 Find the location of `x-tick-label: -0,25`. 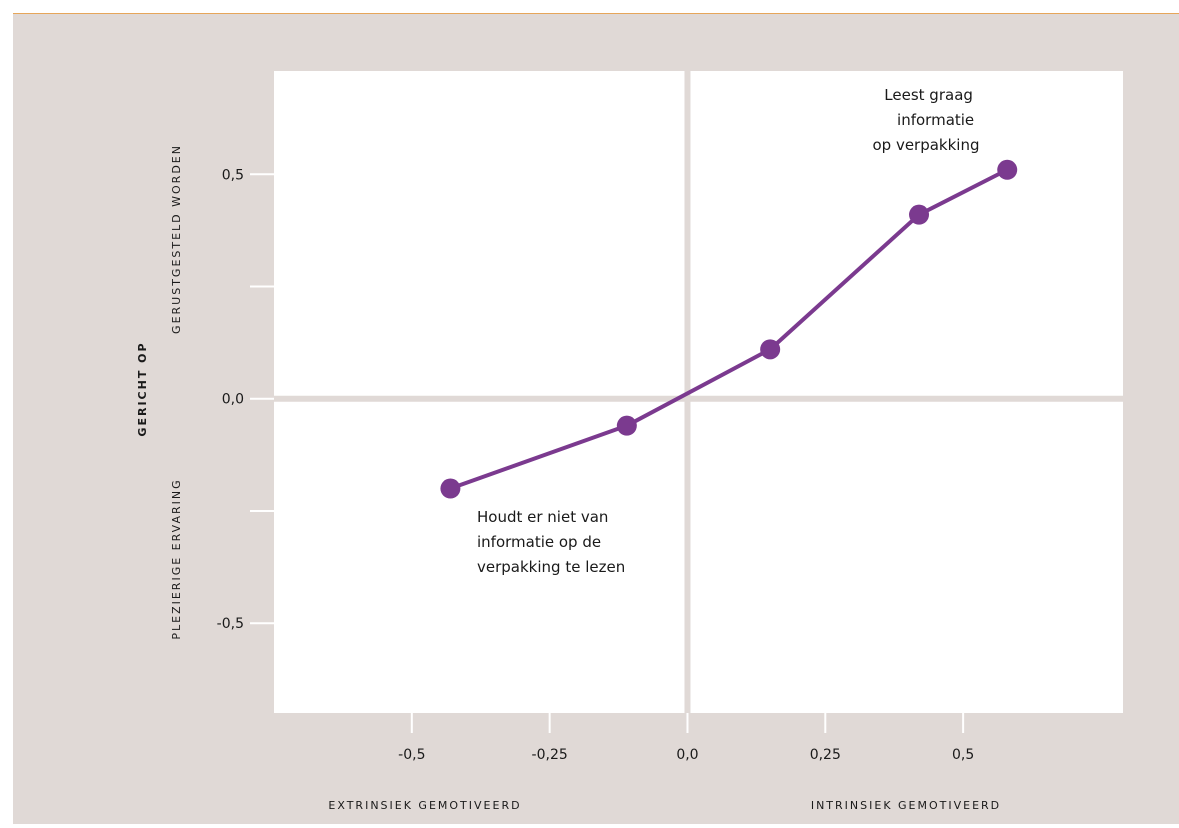

x-tick-label: -0,25 is located at coordinates (550, 755).